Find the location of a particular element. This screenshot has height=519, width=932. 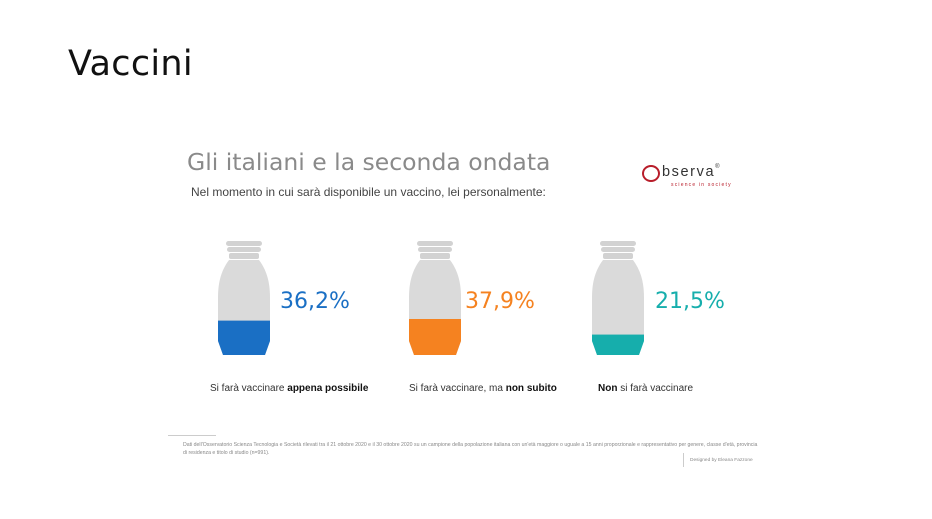

designer-credit: Designed by Eleana Fazzone is located at coordinates (721, 460).